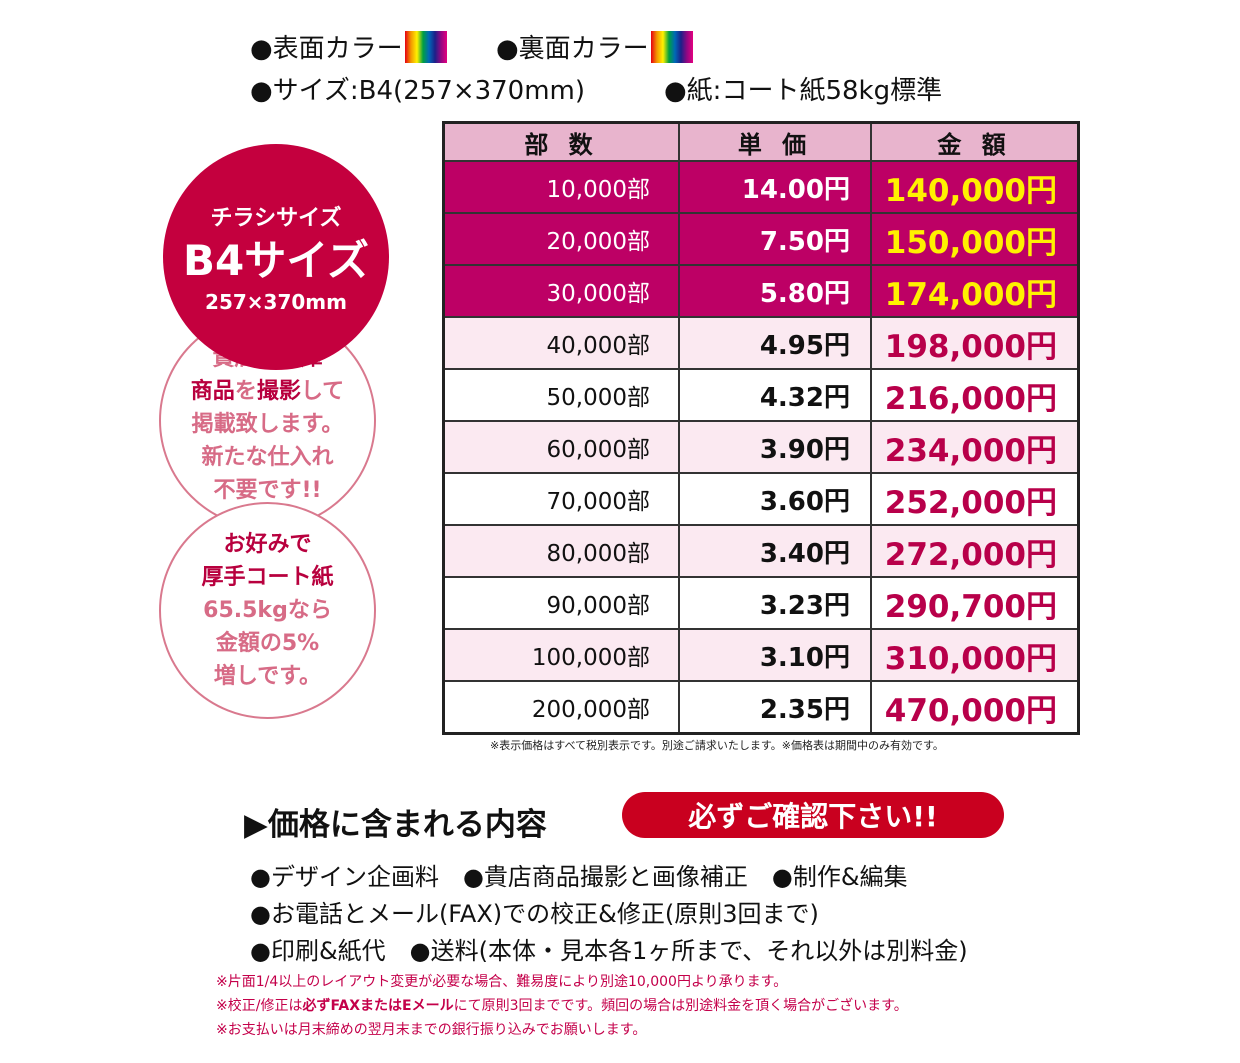  What do you see at coordinates (431, 1030) in the screenshot?
I see `note-payment: ※お支払いは月末締めの翌月末までの銀行振り込みでお願いします。` at bounding box center [431, 1030].